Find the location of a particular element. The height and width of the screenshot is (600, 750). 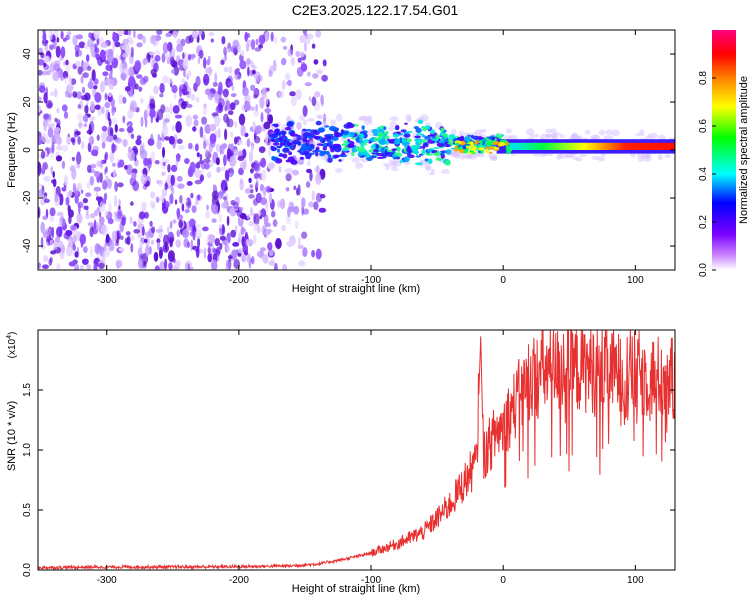

y-tick-label: 20 is located at coordinates (27, 102).